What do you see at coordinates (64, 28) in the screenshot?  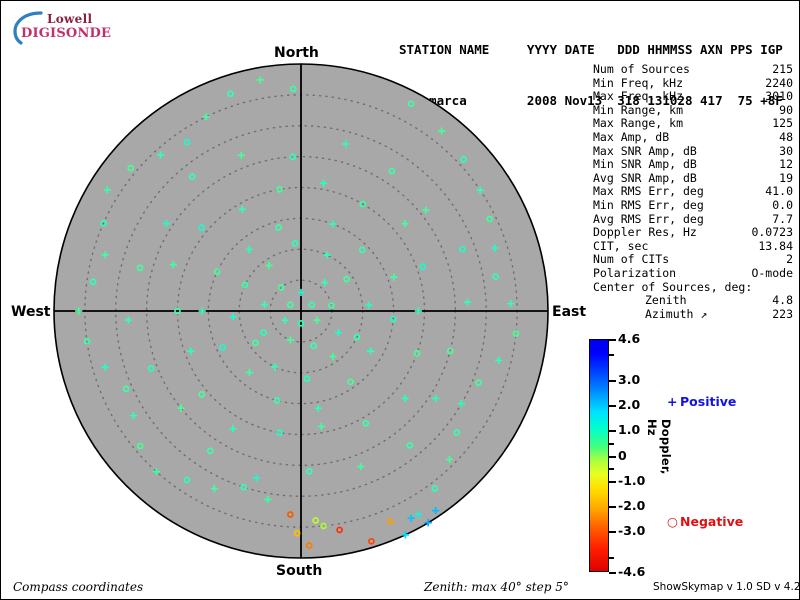 I see `lowell-digisonde-logo: Lowell DIGISONDE` at bounding box center [64, 28].